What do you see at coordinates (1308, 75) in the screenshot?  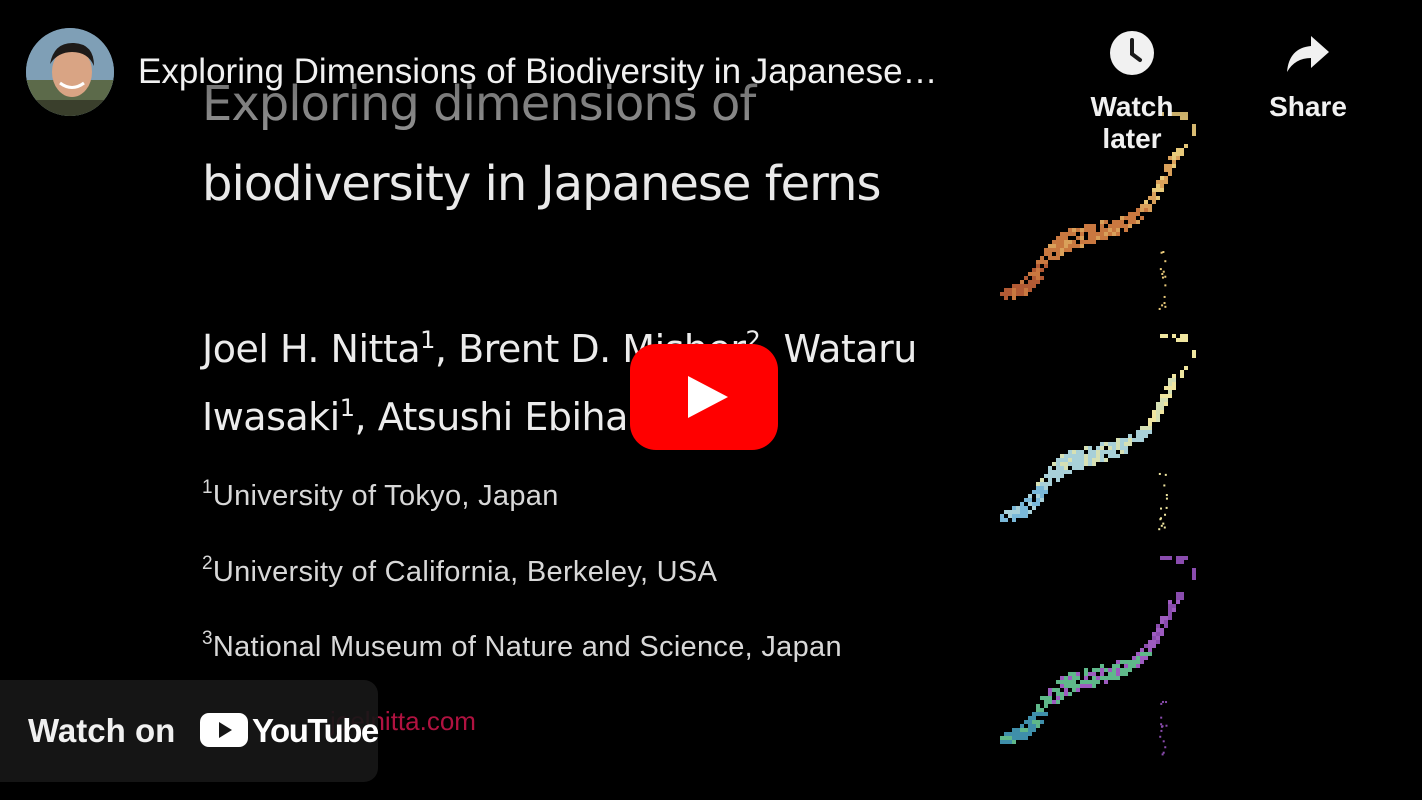 I see `share-button: Share` at bounding box center [1308, 75].